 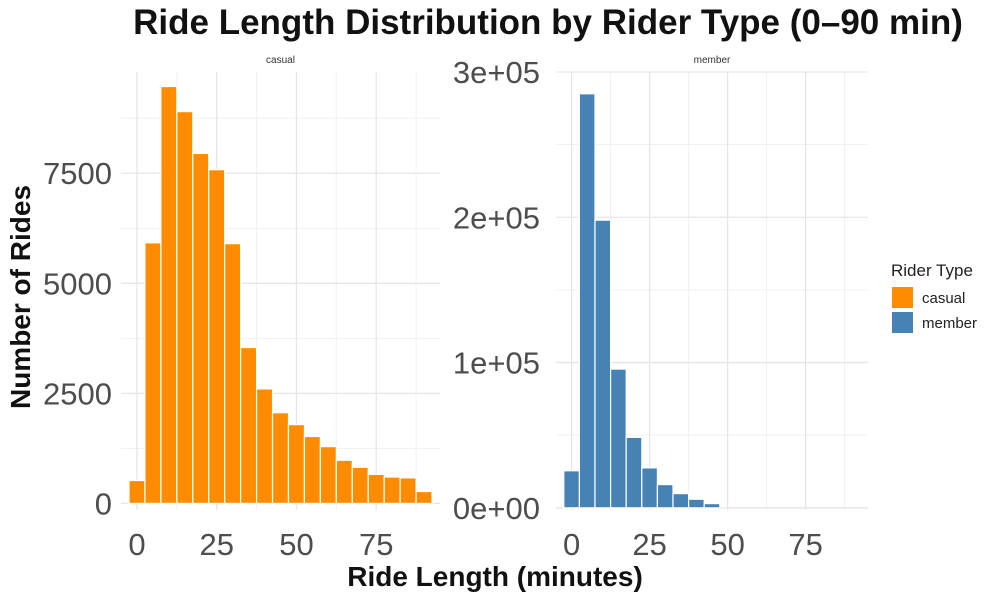 What do you see at coordinates (943, 298) in the screenshot?
I see `legend-label-casual: casual` at bounding box center [943, 298].